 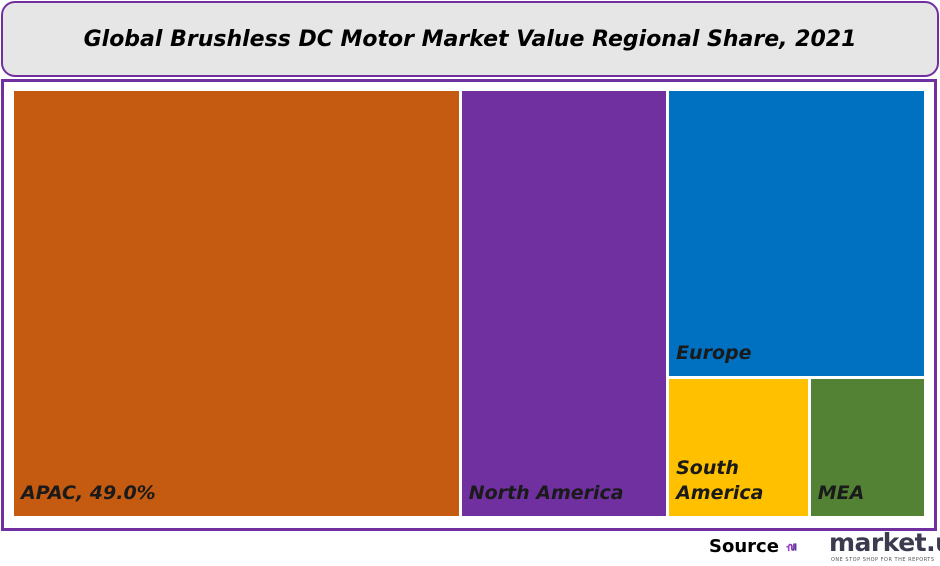 I want to click on source-label: Source, so click(x=744, y=546).